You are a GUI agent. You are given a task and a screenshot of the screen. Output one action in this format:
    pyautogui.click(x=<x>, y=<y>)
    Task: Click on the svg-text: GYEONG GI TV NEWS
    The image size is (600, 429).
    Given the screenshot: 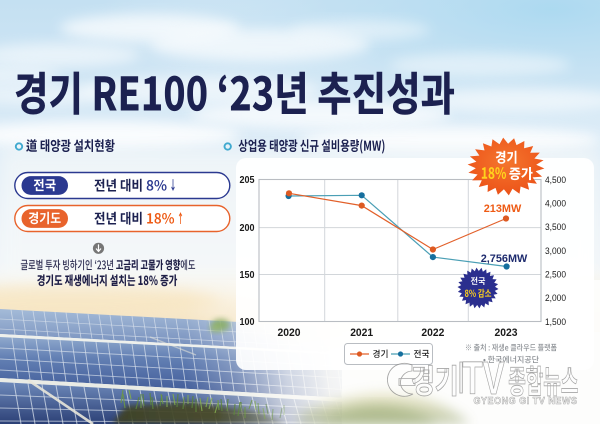 What is the action you would take?
    pyautogui.click(x=526, y=401)
    